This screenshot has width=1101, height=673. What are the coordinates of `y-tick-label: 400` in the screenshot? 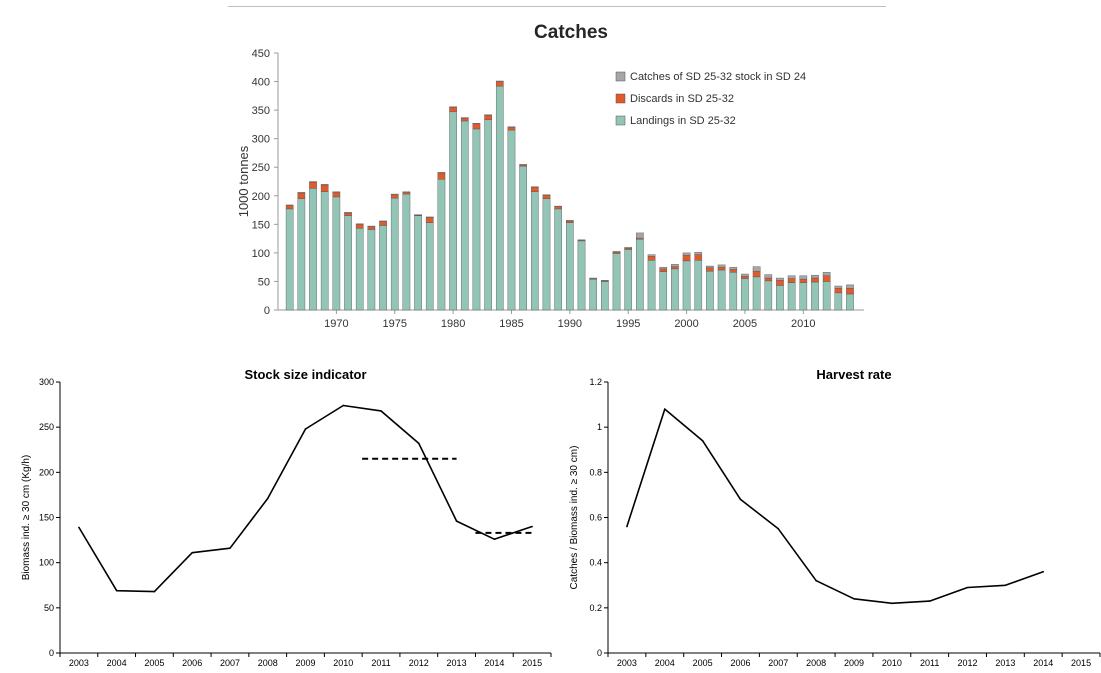 It's located at (261, 83).